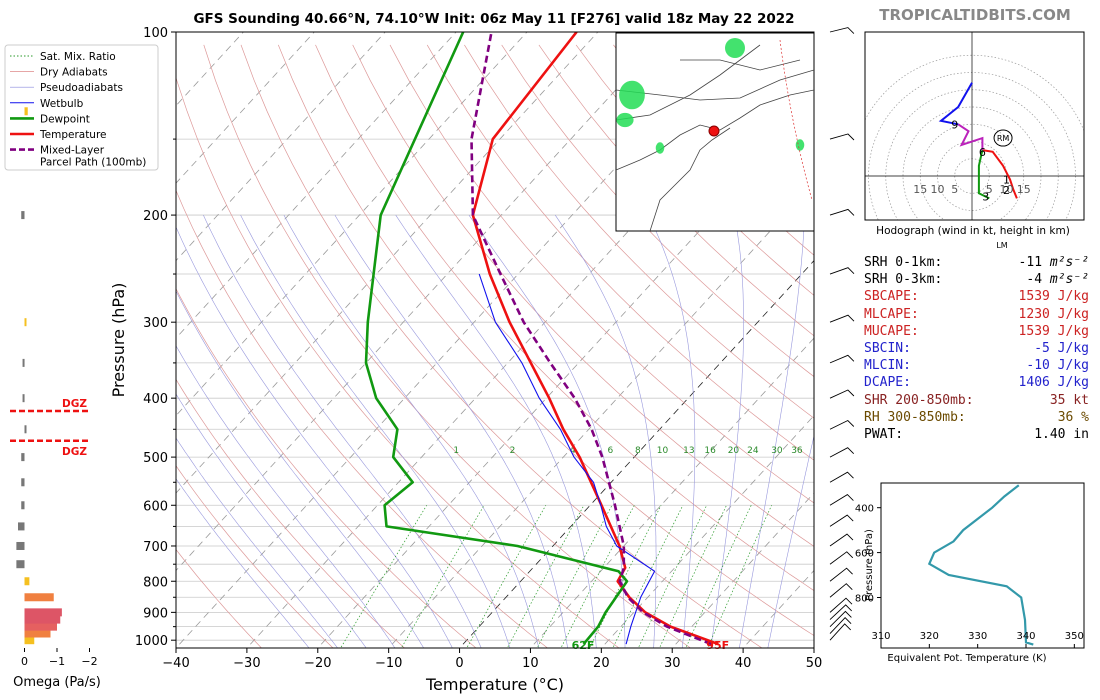 This screenshot has width=1100, height=700. Describe the element at coordinates (814, 663) in the screenshot. I see `x-tick-label: 50` at that location.